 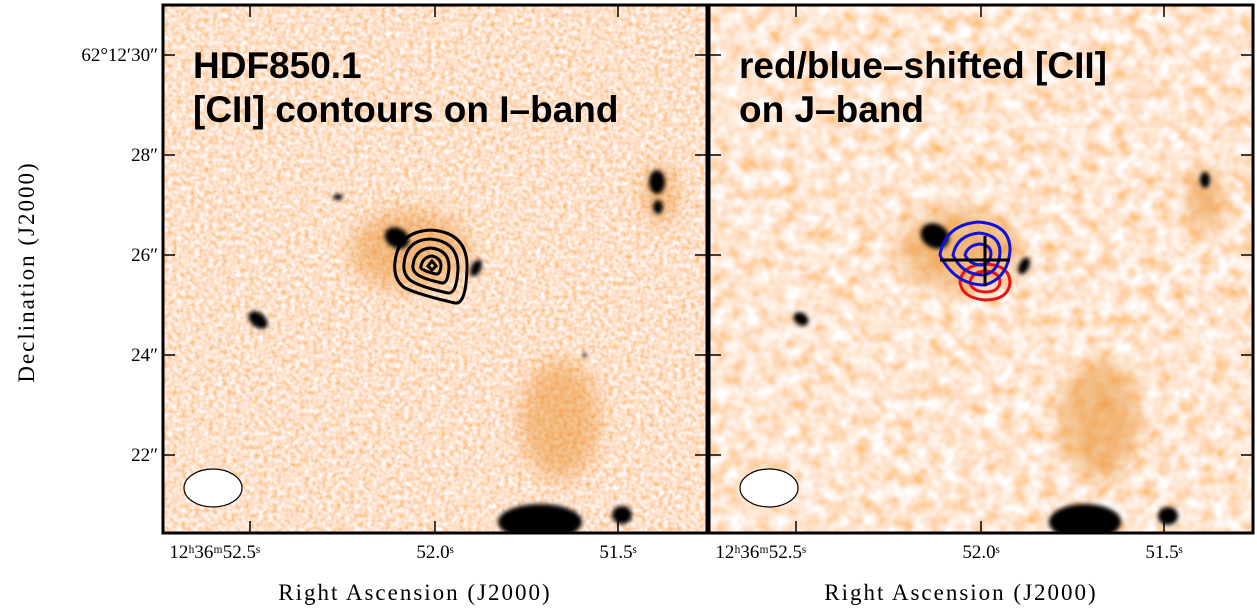 I want to click on y-tick-label: 62°12′30″, so click(x=119, y=55).